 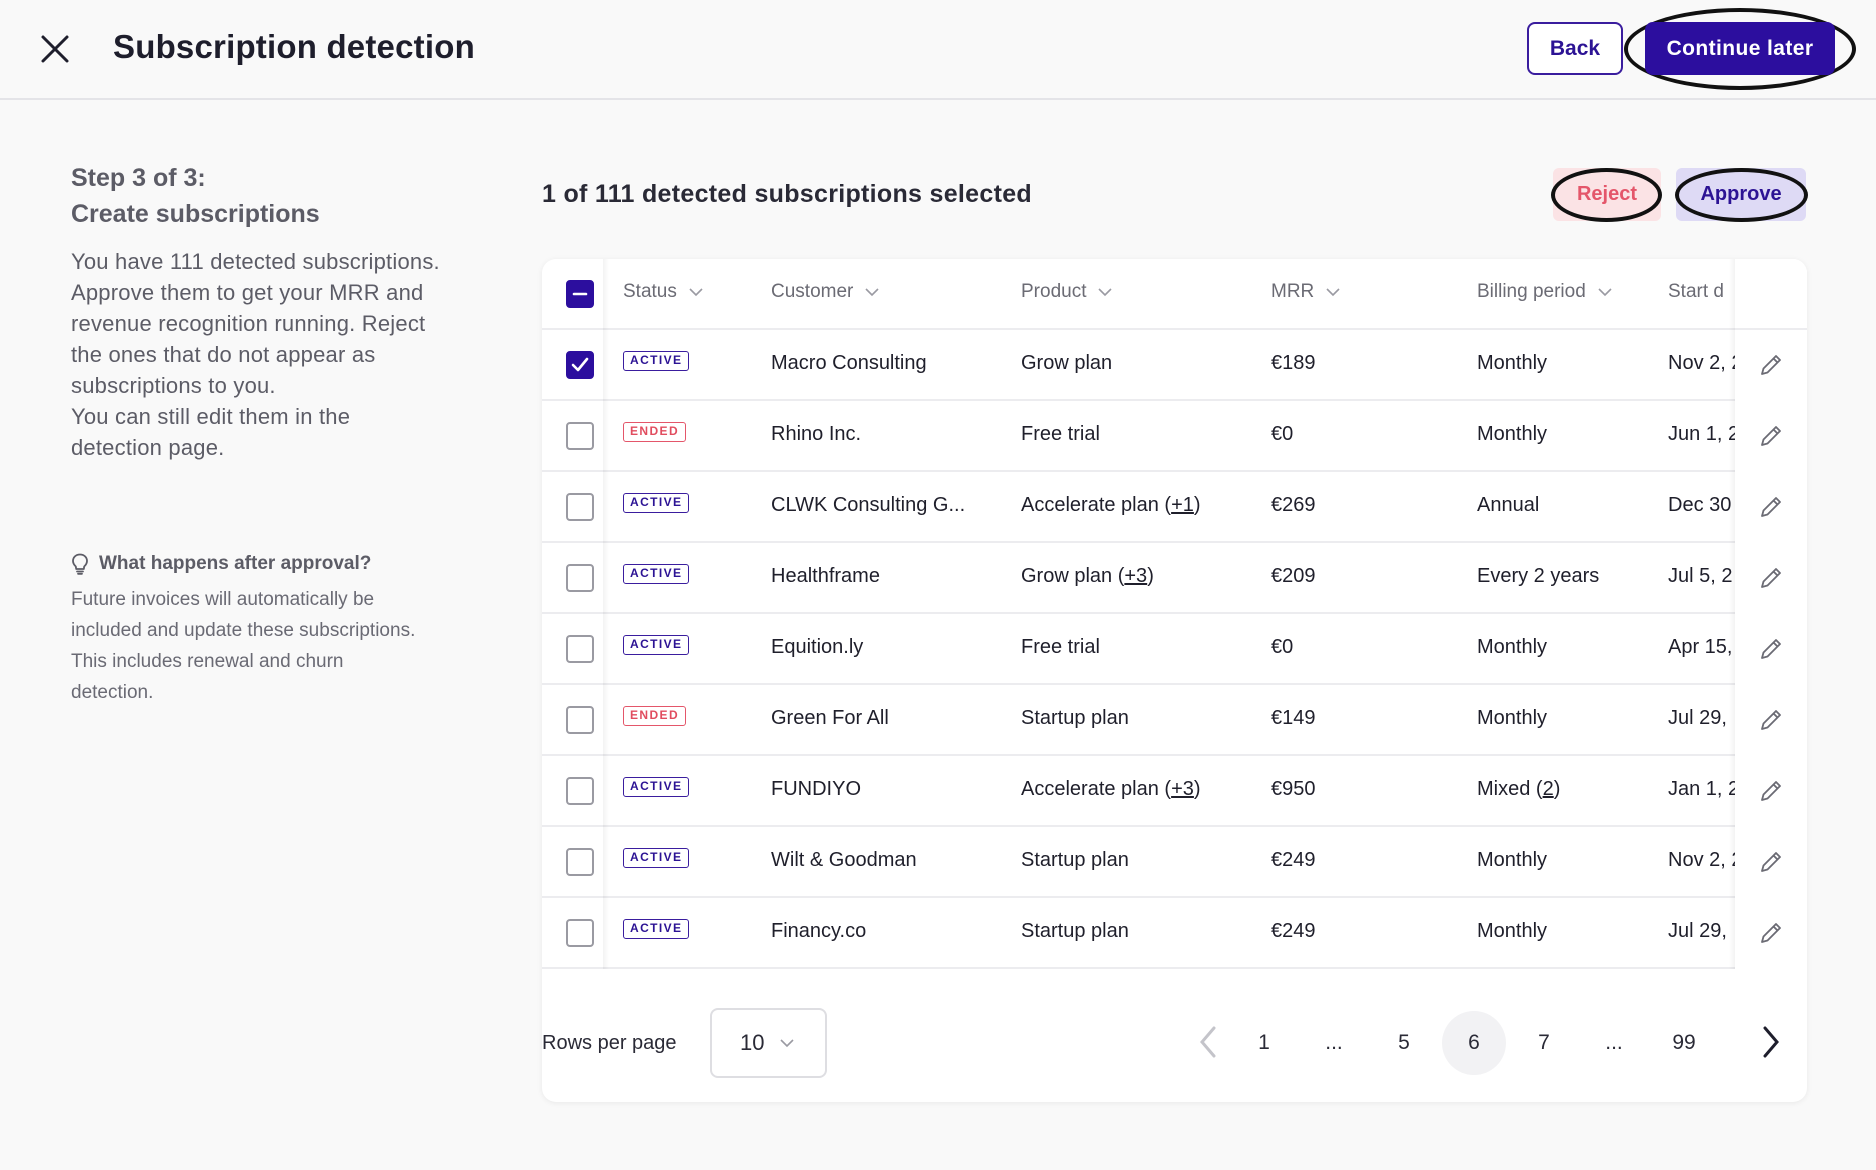 I want to click on rows-per-page-select: 10, so click(x=768, y=1043).